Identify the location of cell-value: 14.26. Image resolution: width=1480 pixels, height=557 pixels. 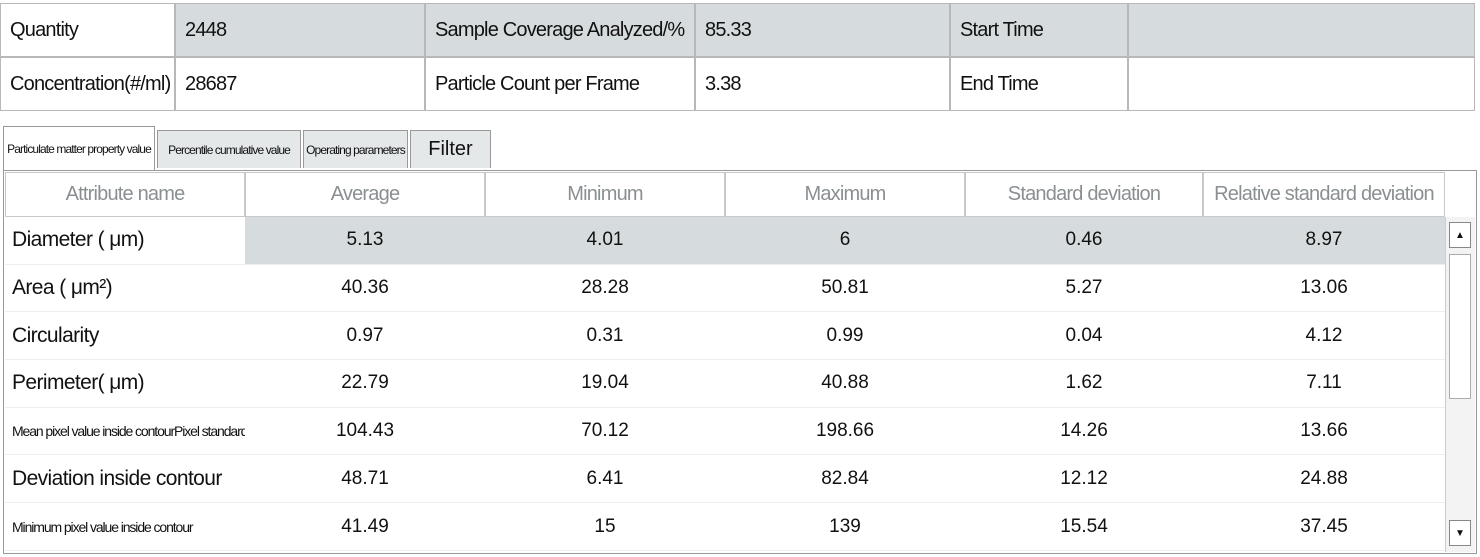
(1084, 431).